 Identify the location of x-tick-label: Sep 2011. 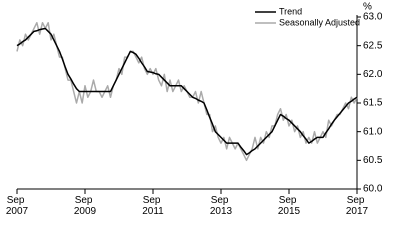
(153, 206).